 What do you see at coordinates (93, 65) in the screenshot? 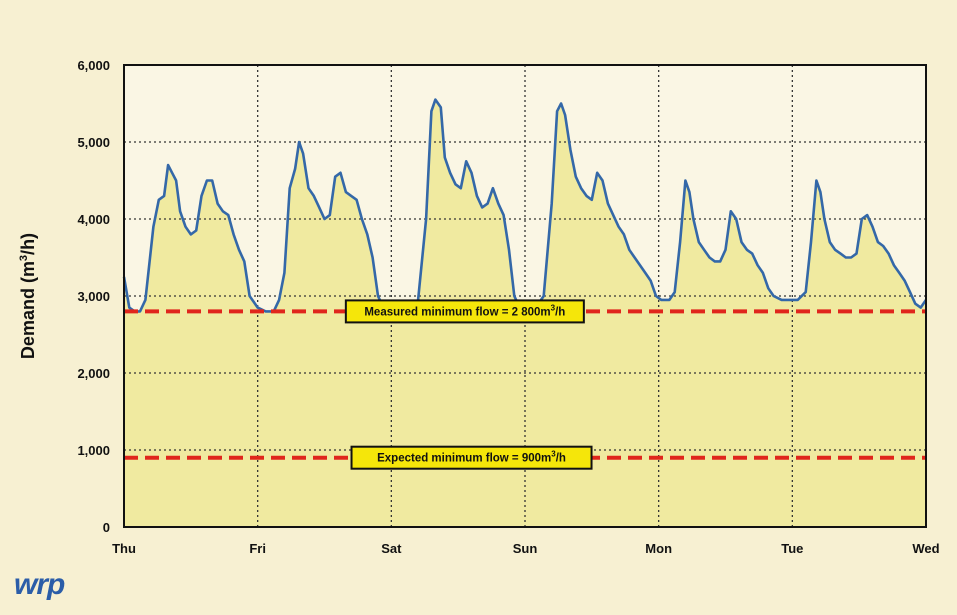
I see `y-tick-label: 6,000` at bounding box center [93, 65].